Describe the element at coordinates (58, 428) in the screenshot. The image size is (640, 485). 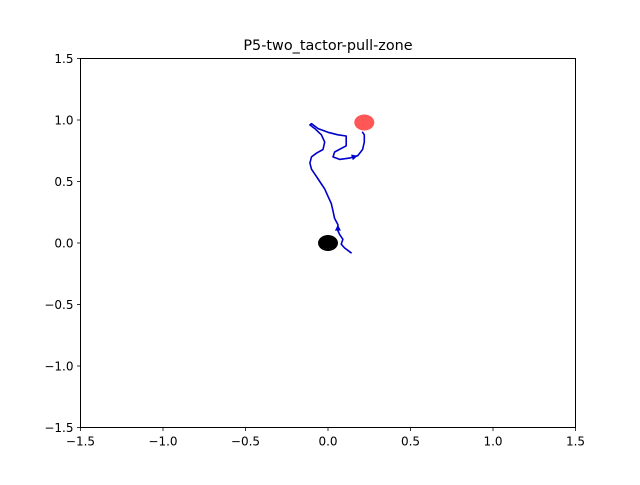
I see `y-tick-label: −1.5` at that location.